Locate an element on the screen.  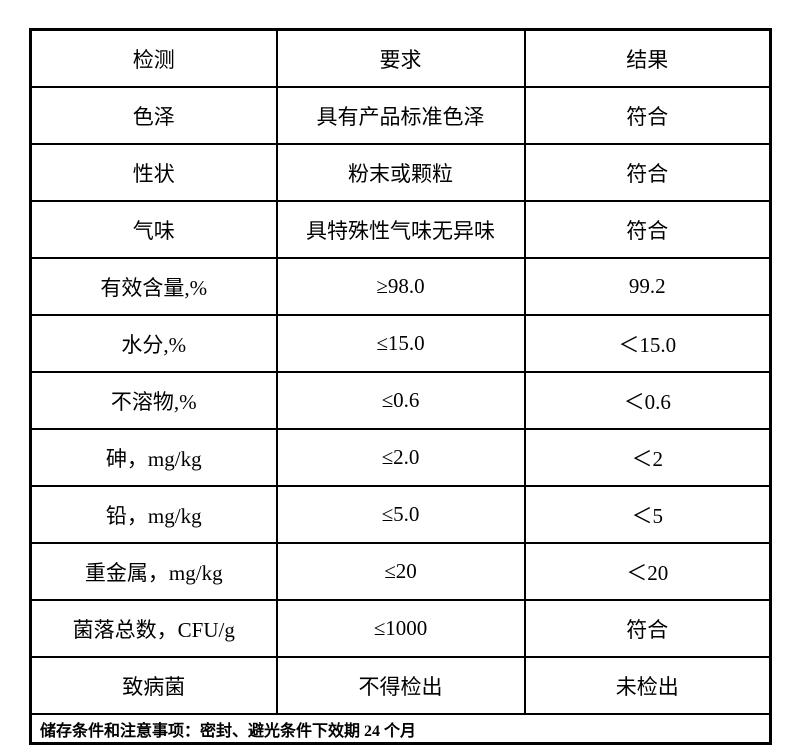
test-name-cell: 致病菌 is located at coordinates (153, 685).